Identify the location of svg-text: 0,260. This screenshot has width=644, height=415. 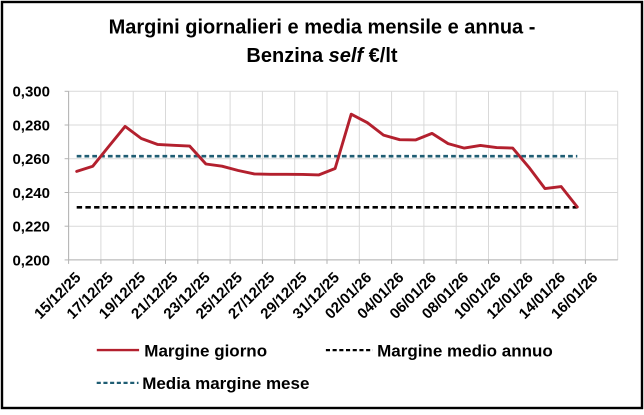
(31, 159).